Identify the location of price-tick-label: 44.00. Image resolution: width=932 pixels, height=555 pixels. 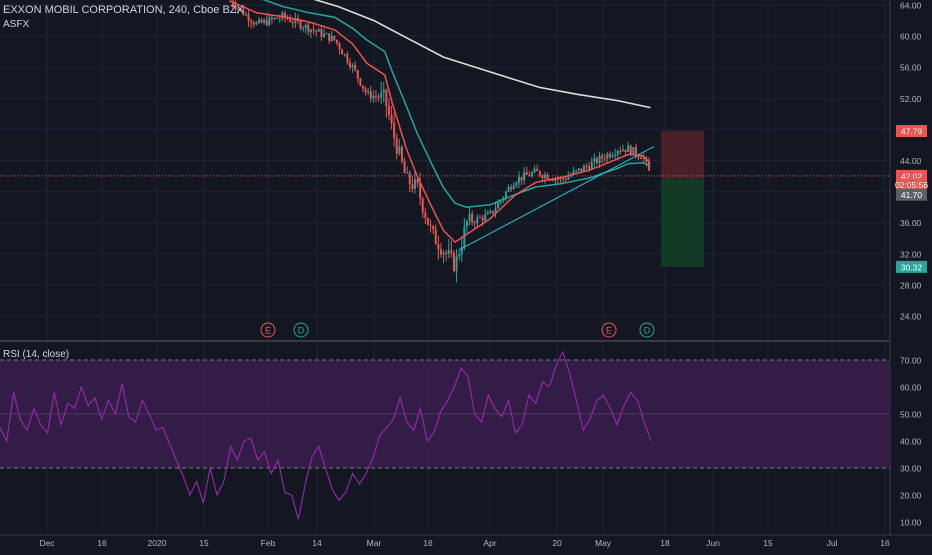
(911, 161).